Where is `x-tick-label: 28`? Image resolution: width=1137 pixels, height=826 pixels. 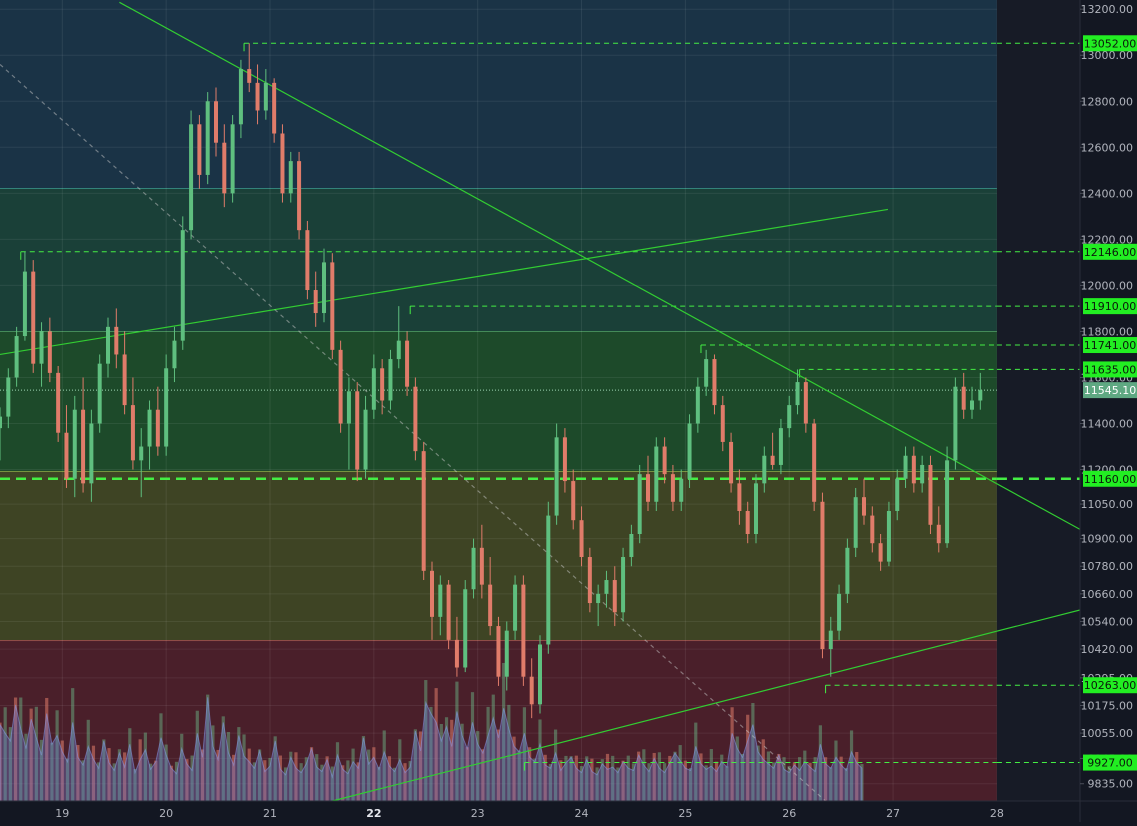 x-tick-label: 28 is located at coordinates (997, 813).